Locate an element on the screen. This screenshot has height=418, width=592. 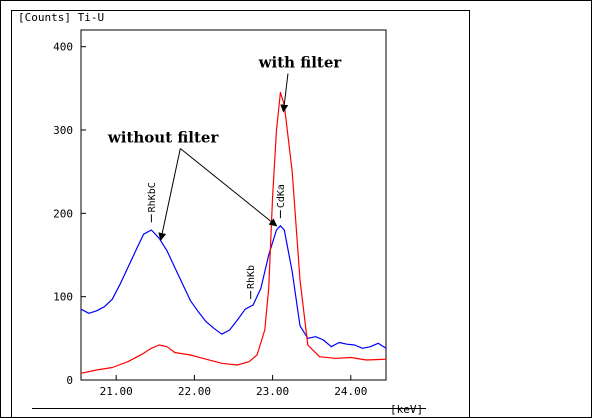
annotation-with-filter: with filter is located at coordinates (300, 63).